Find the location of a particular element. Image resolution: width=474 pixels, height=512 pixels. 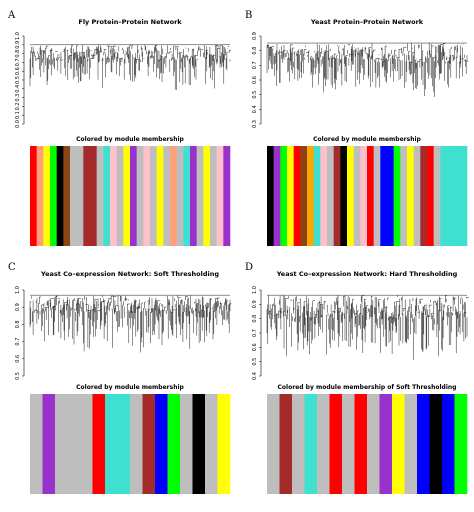

panel-letter: C is located at coordinates (12, 267).